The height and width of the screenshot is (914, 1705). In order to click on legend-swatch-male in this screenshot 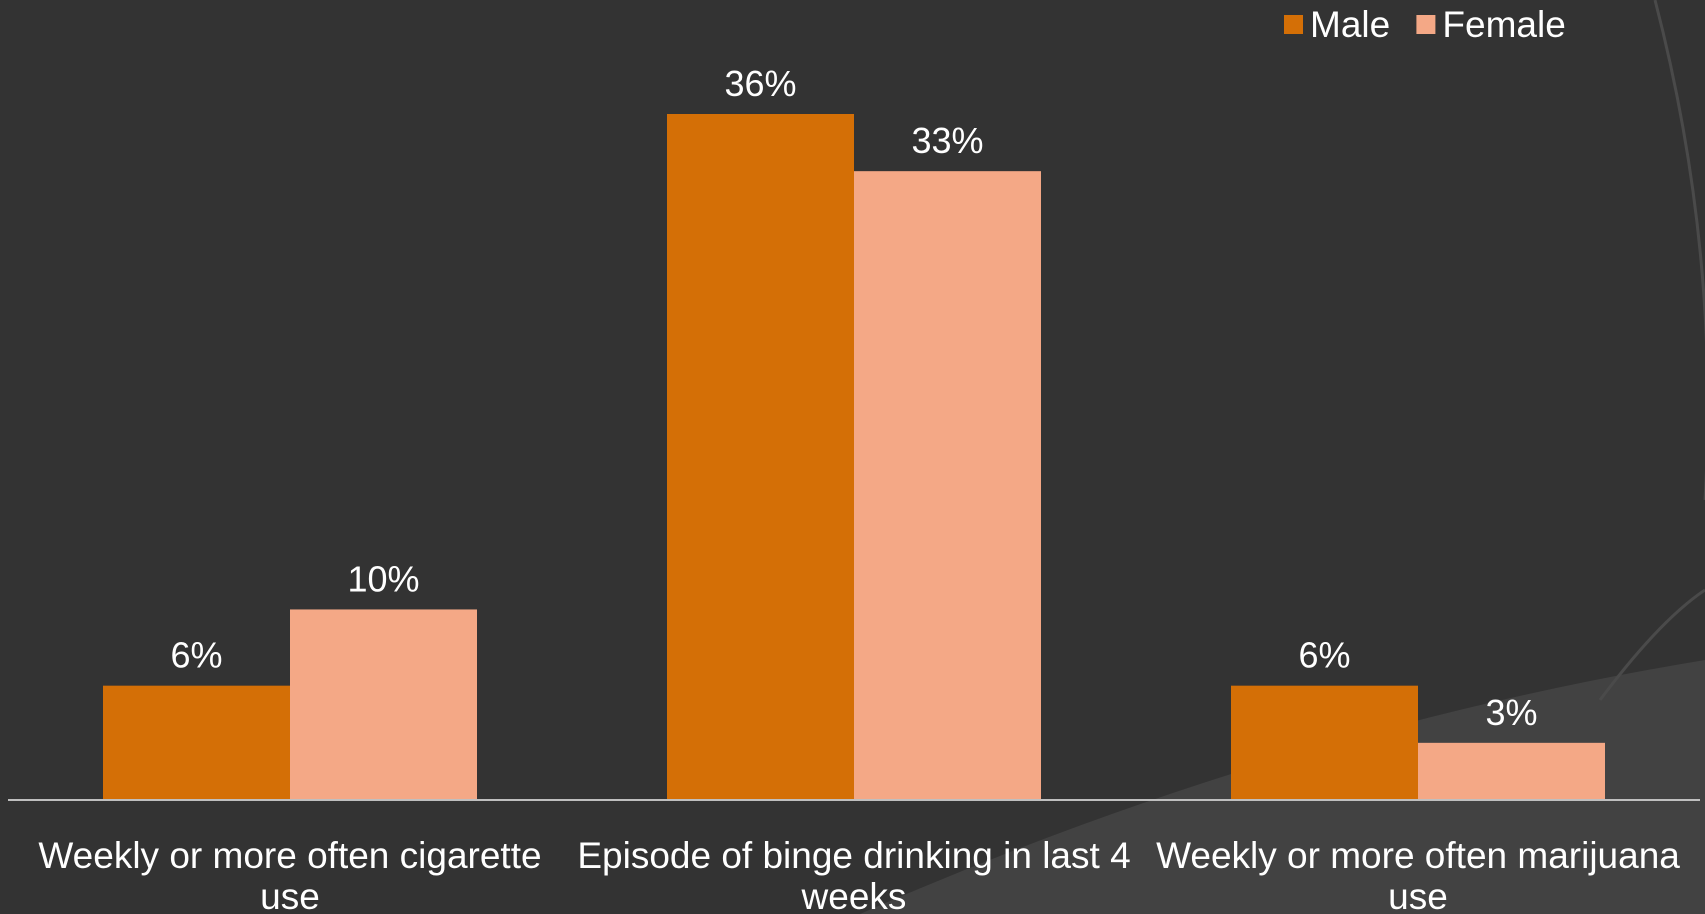, I will do `click(1293, 24)`.